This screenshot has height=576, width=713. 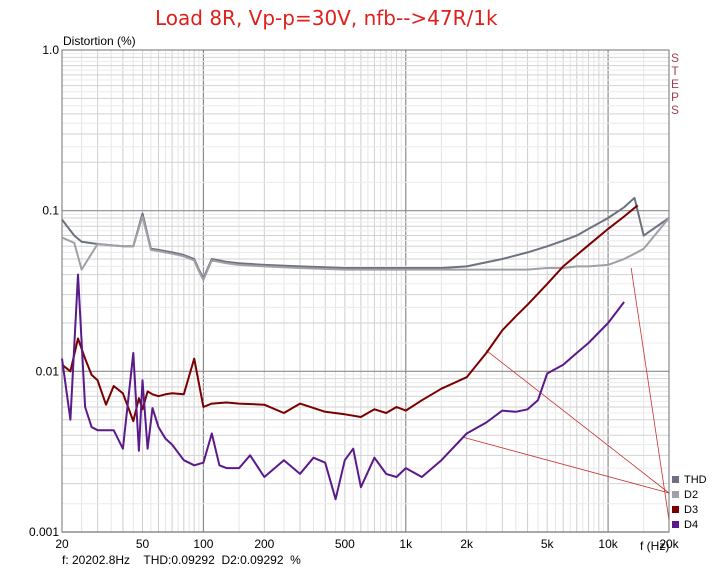 I want to click on legend-item-d4: D4, so click(x=689, y=524).